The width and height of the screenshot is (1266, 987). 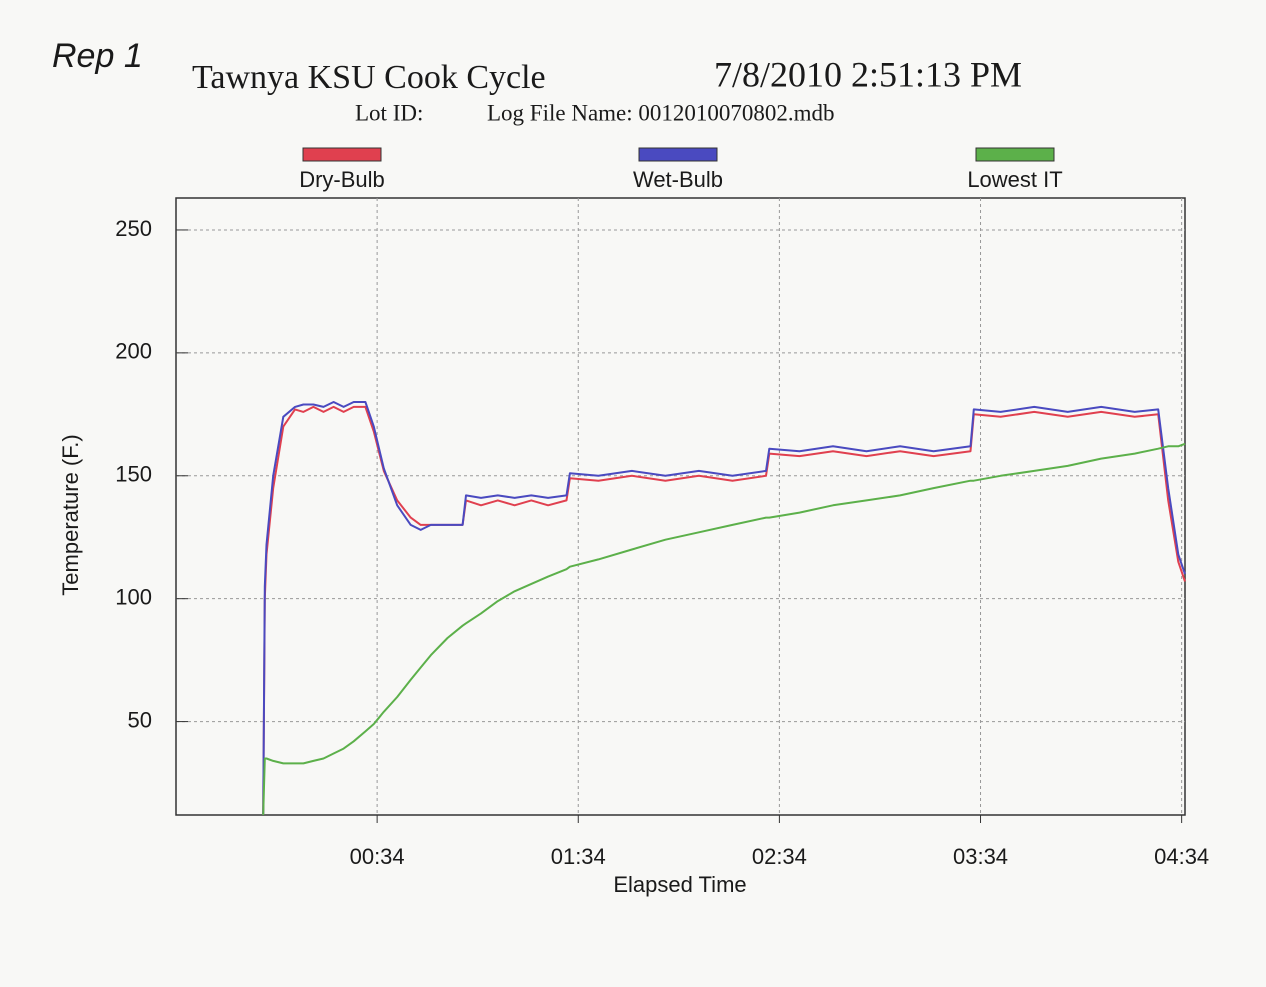 I want to click on legend-label: Dry-Bulb, so click(x=342, y=179).